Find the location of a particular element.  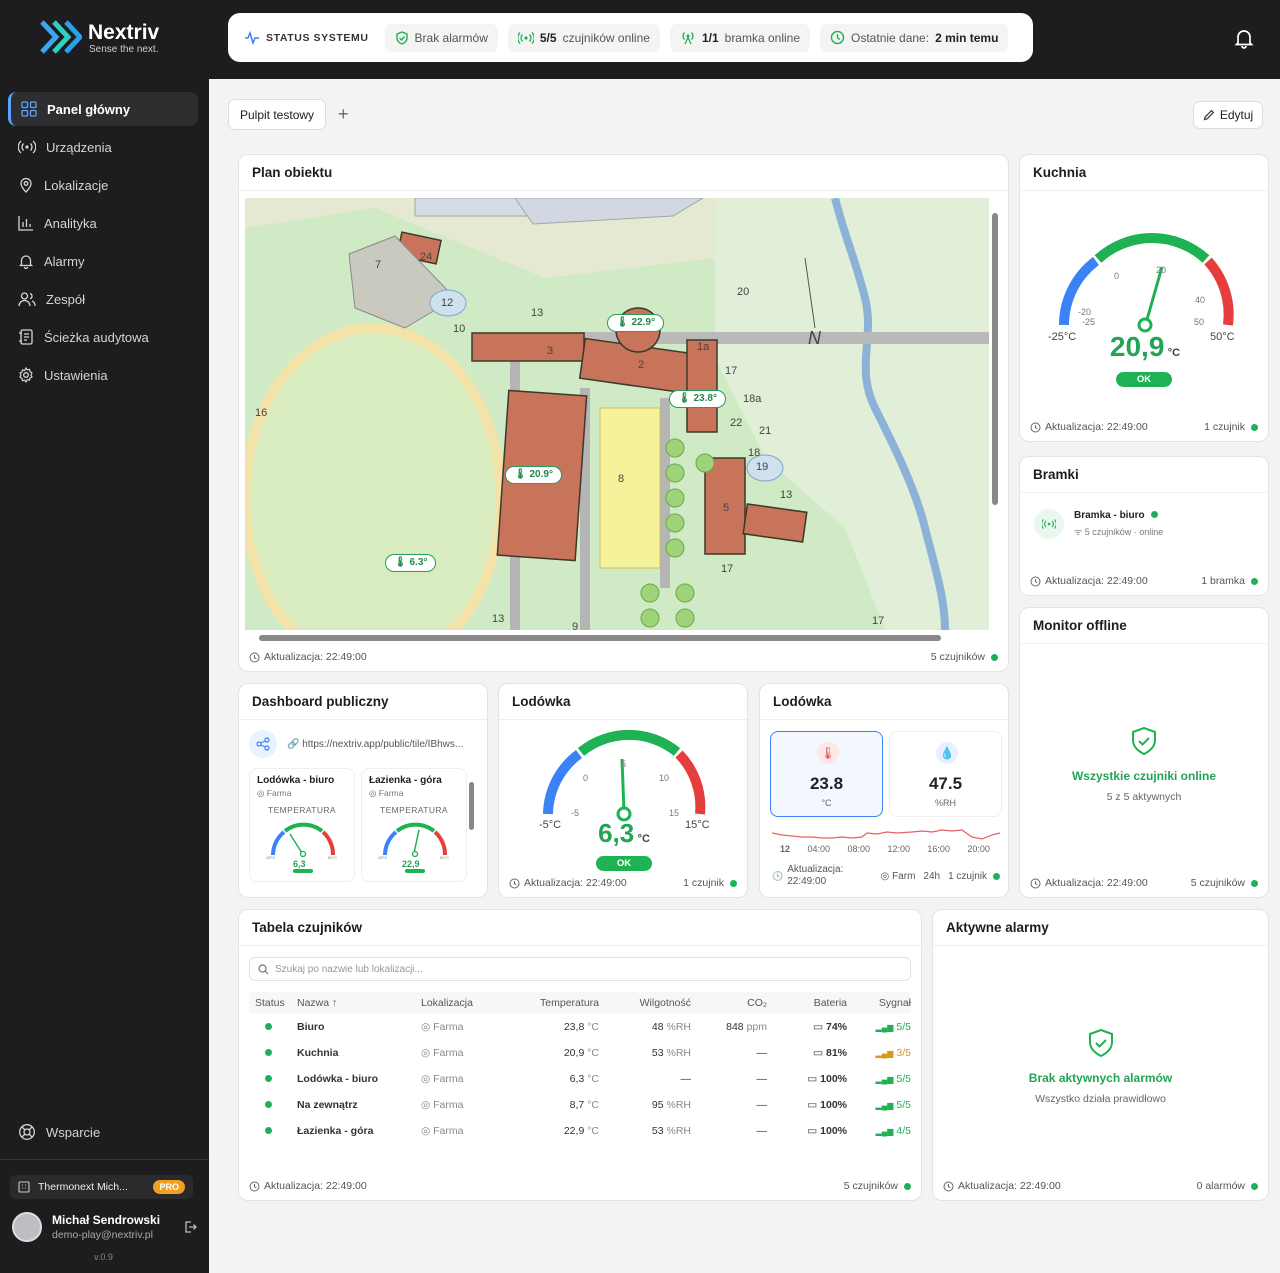

sensor-marker: 🌡 22.9° is located at coordinates (635, 323).